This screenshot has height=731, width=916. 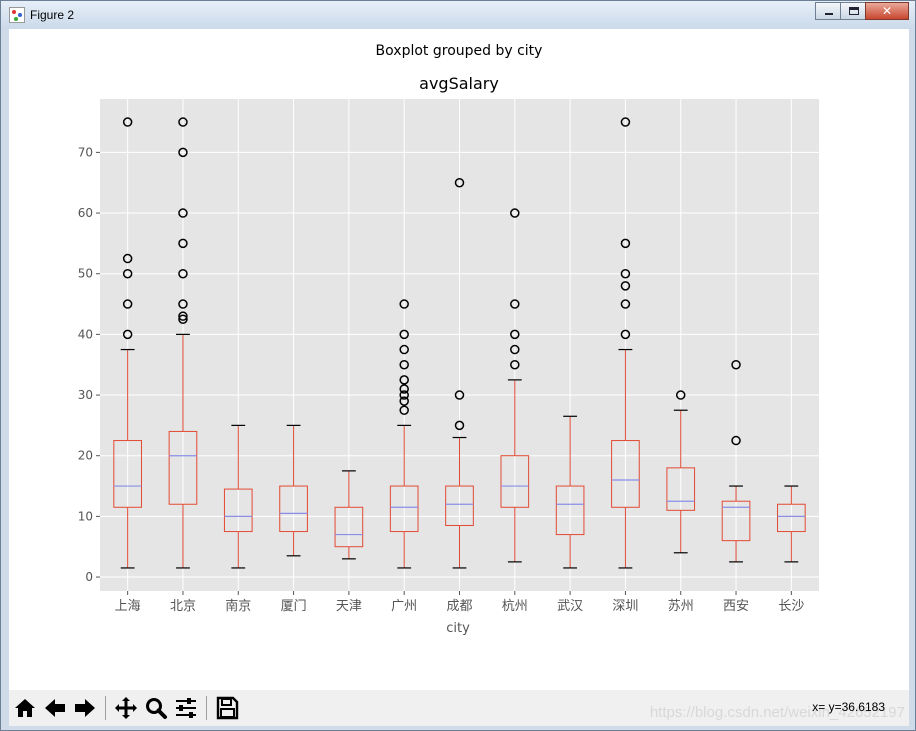 I want to click on home-button, so click(x=25, y=708).